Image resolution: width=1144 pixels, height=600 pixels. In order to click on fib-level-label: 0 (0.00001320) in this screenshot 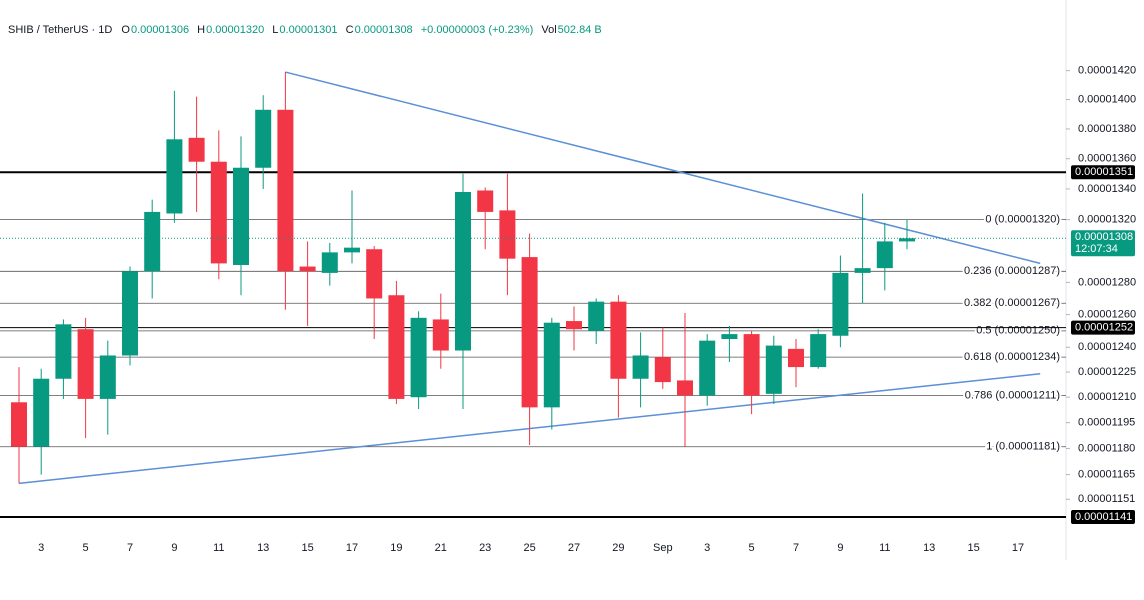, I will do `click(1022, 220)`.